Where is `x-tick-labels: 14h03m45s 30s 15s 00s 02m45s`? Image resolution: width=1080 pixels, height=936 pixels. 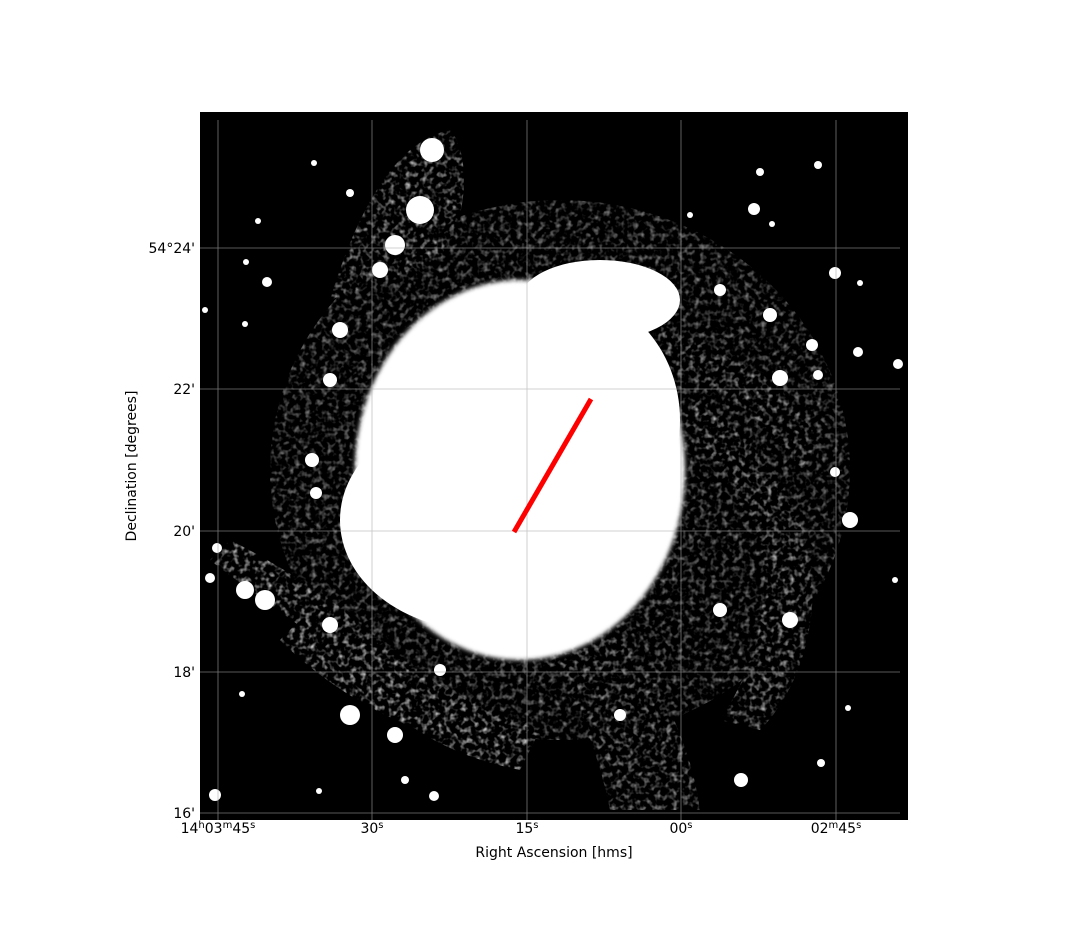
x-tick-labels: 14h03m45s 30s 15s 00s 02m45s is located at coordinates (521, 829).